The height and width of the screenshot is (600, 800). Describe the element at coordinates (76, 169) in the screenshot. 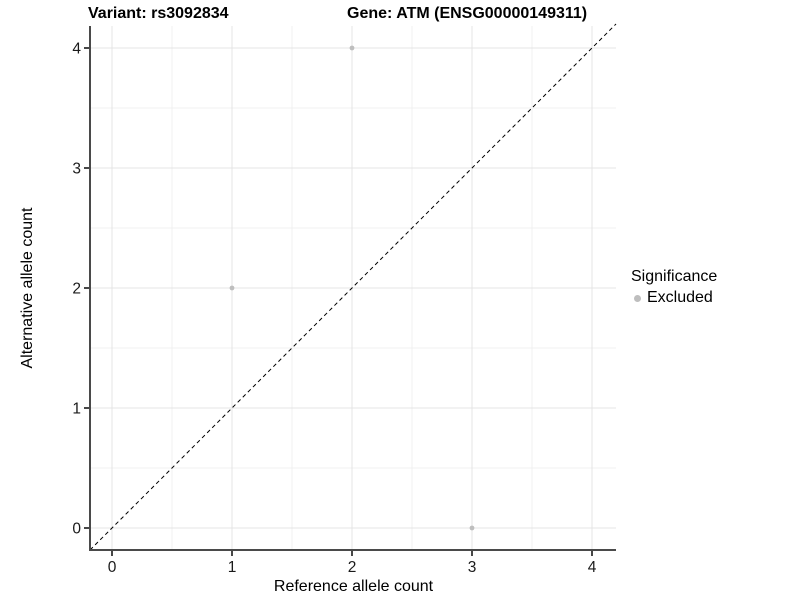

I see `y-tick-label: 3` at that location.